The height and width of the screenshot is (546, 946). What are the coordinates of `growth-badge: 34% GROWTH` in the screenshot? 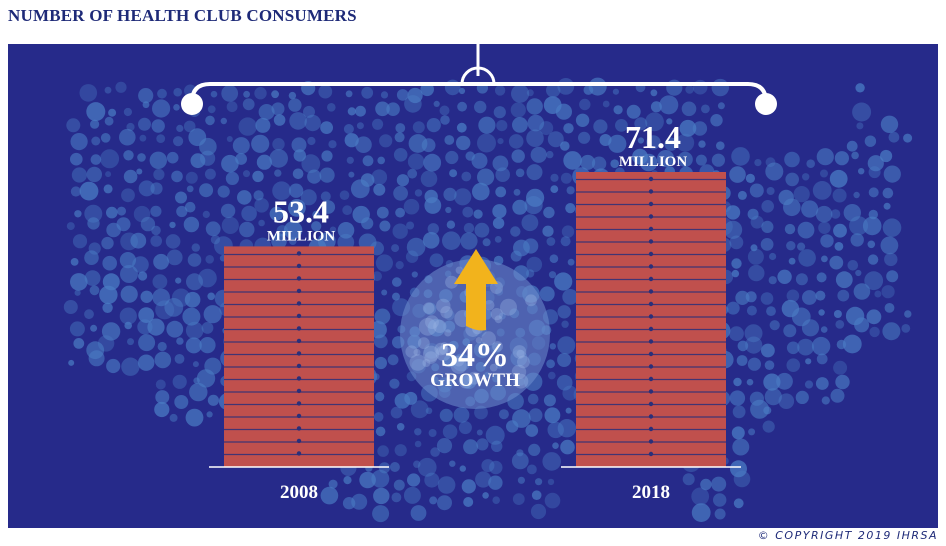 It's located at (475, 329).